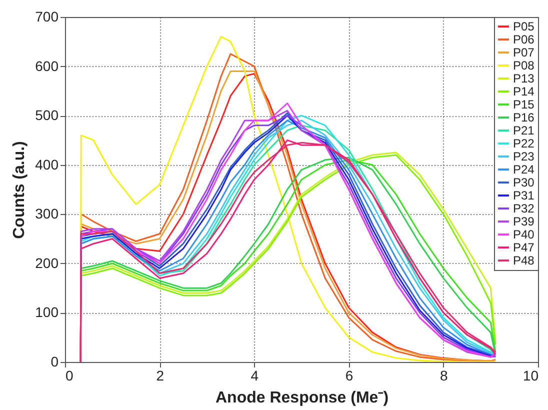 The width and height of the screenshot is (548, 410). Describe the element at coordinates (160, 376) in the screenshot. I see `x-tick-label: 2` at that location.